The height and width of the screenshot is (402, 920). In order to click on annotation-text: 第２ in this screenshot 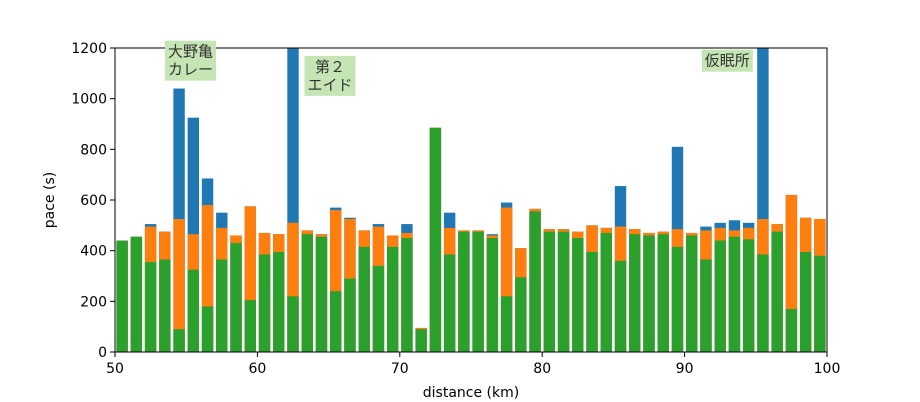, I will do `click(330, 67)`.